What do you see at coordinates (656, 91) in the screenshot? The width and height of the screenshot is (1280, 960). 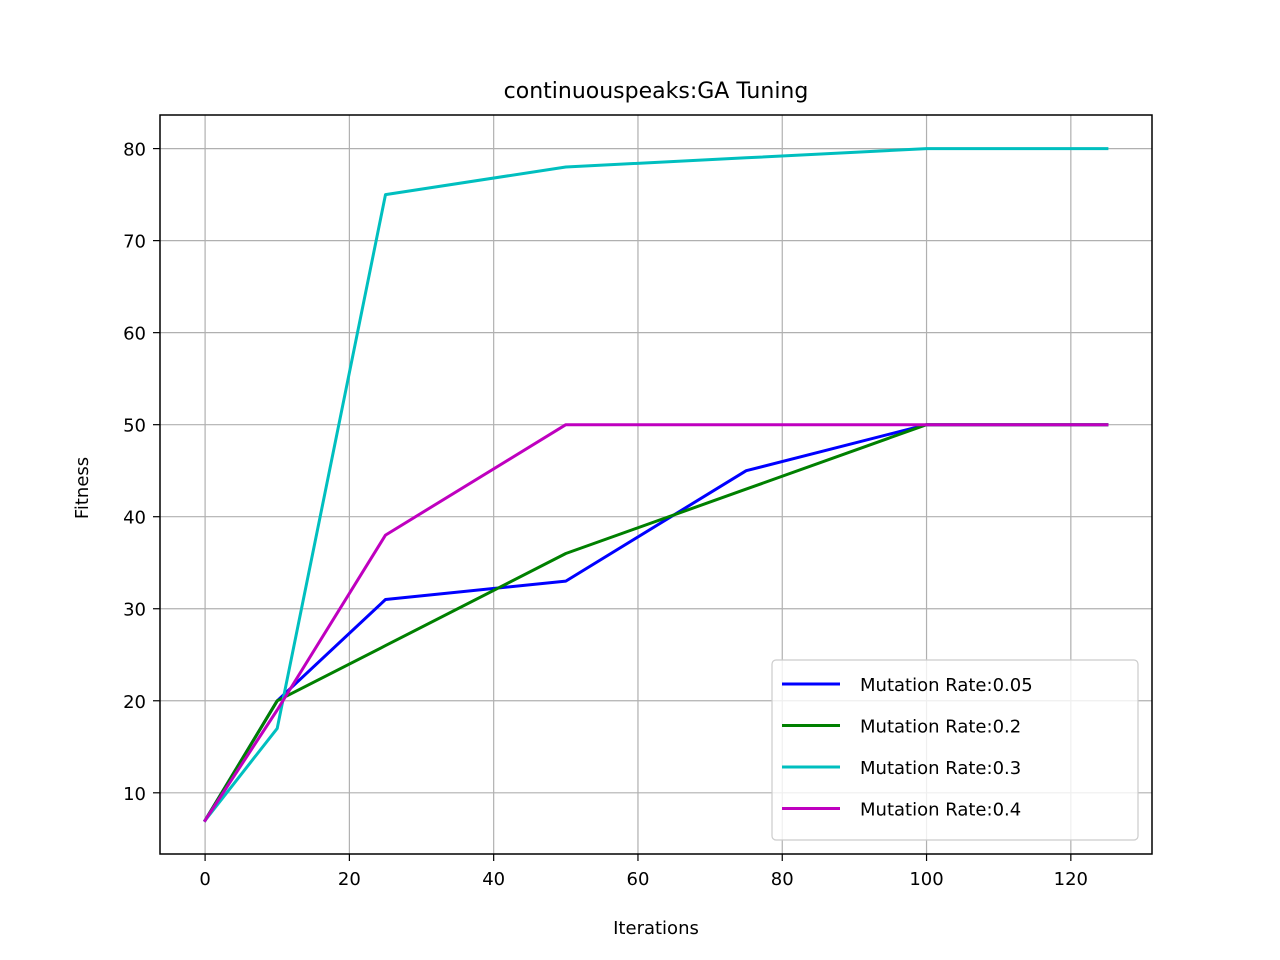 I see `chart-title: continuouspeaks:GA Tuning` at bounding box center [656, 91].